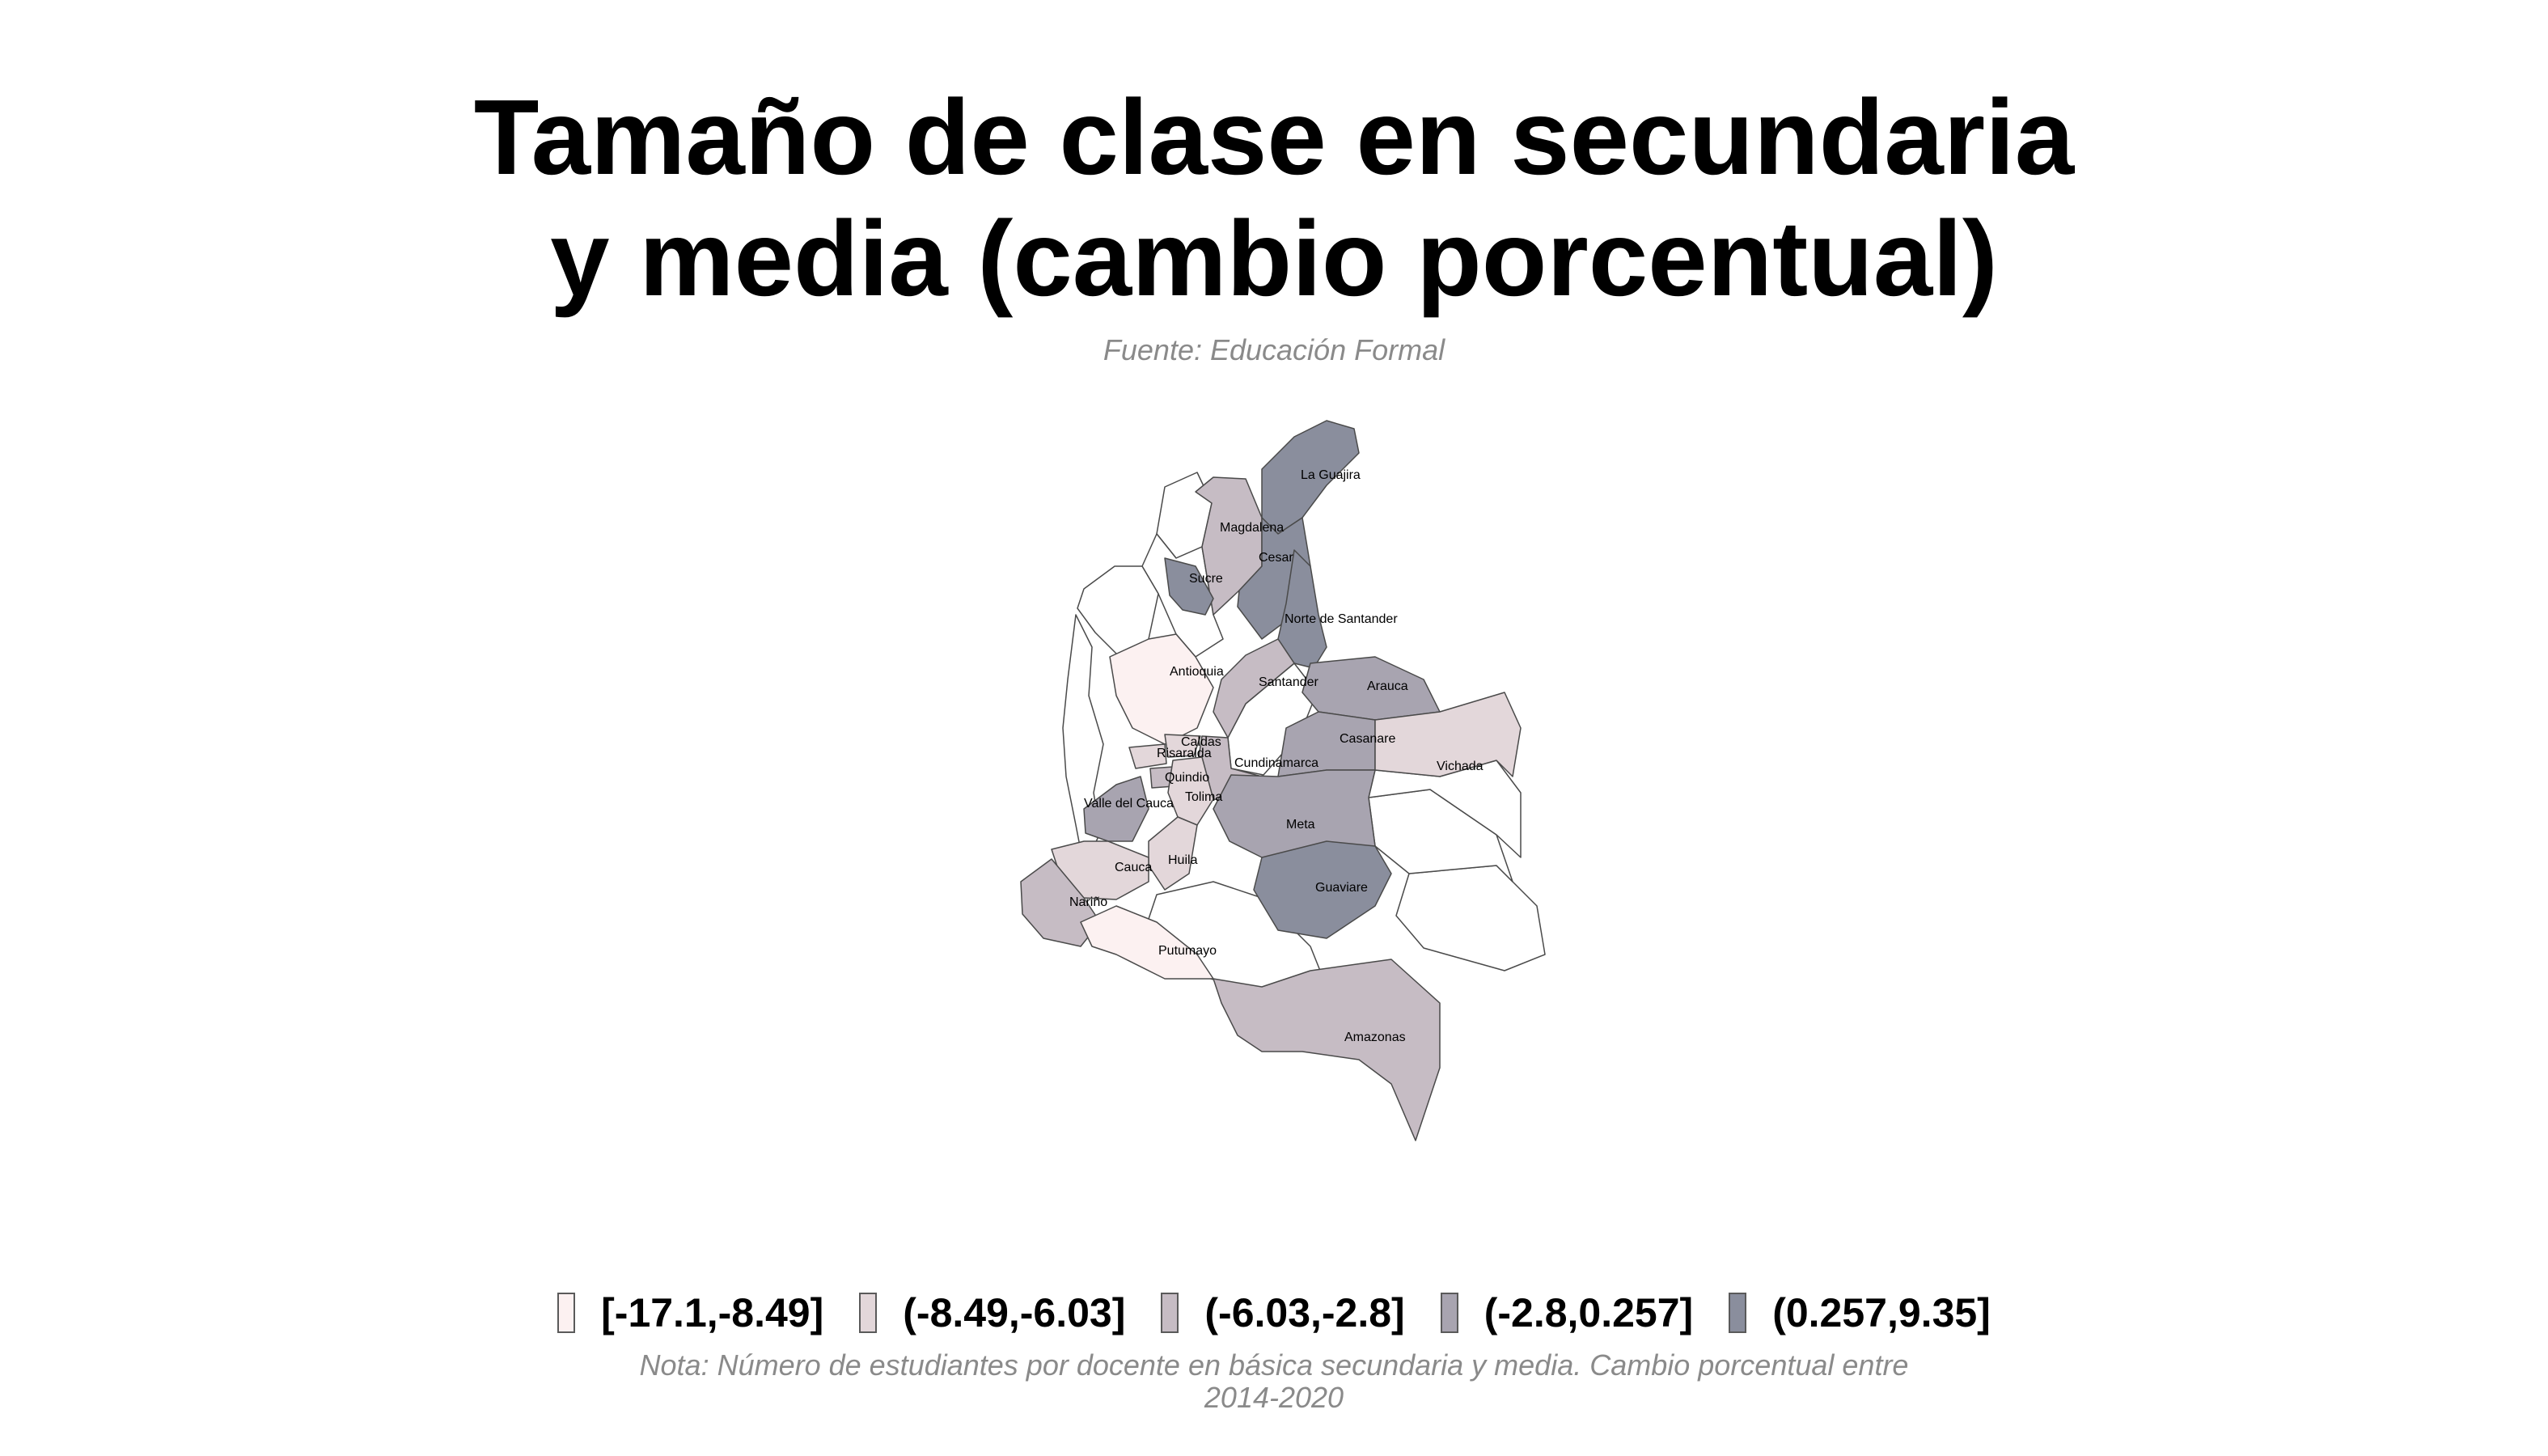 Image resolution: width=2548 pixels, height=1456 pixels. Describe the element at coordinates (1014, 1312) in the screenshot. I see `legend-label: (-8.49,-6.03]` at that location.